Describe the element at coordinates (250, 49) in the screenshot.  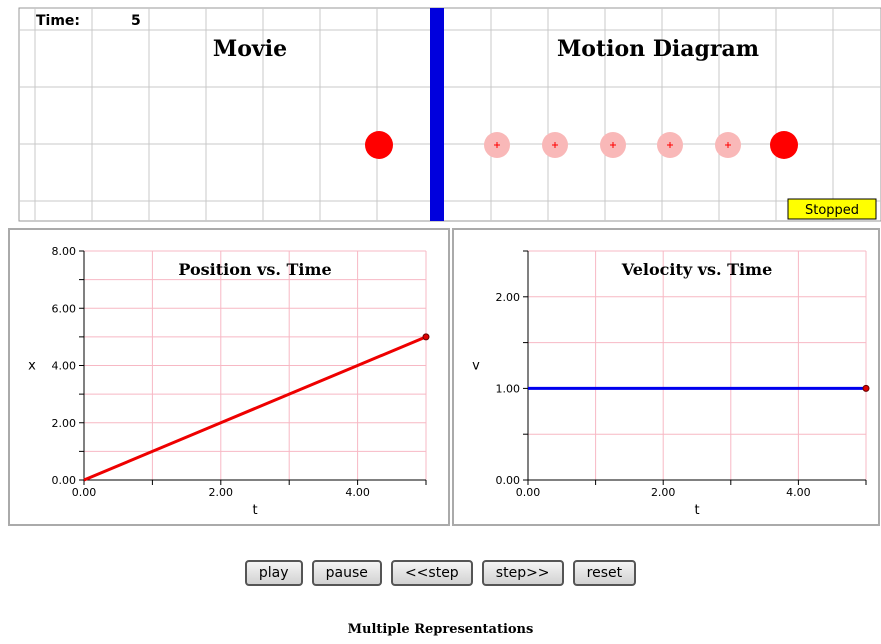
I see `movie-title: Movie` at that location.